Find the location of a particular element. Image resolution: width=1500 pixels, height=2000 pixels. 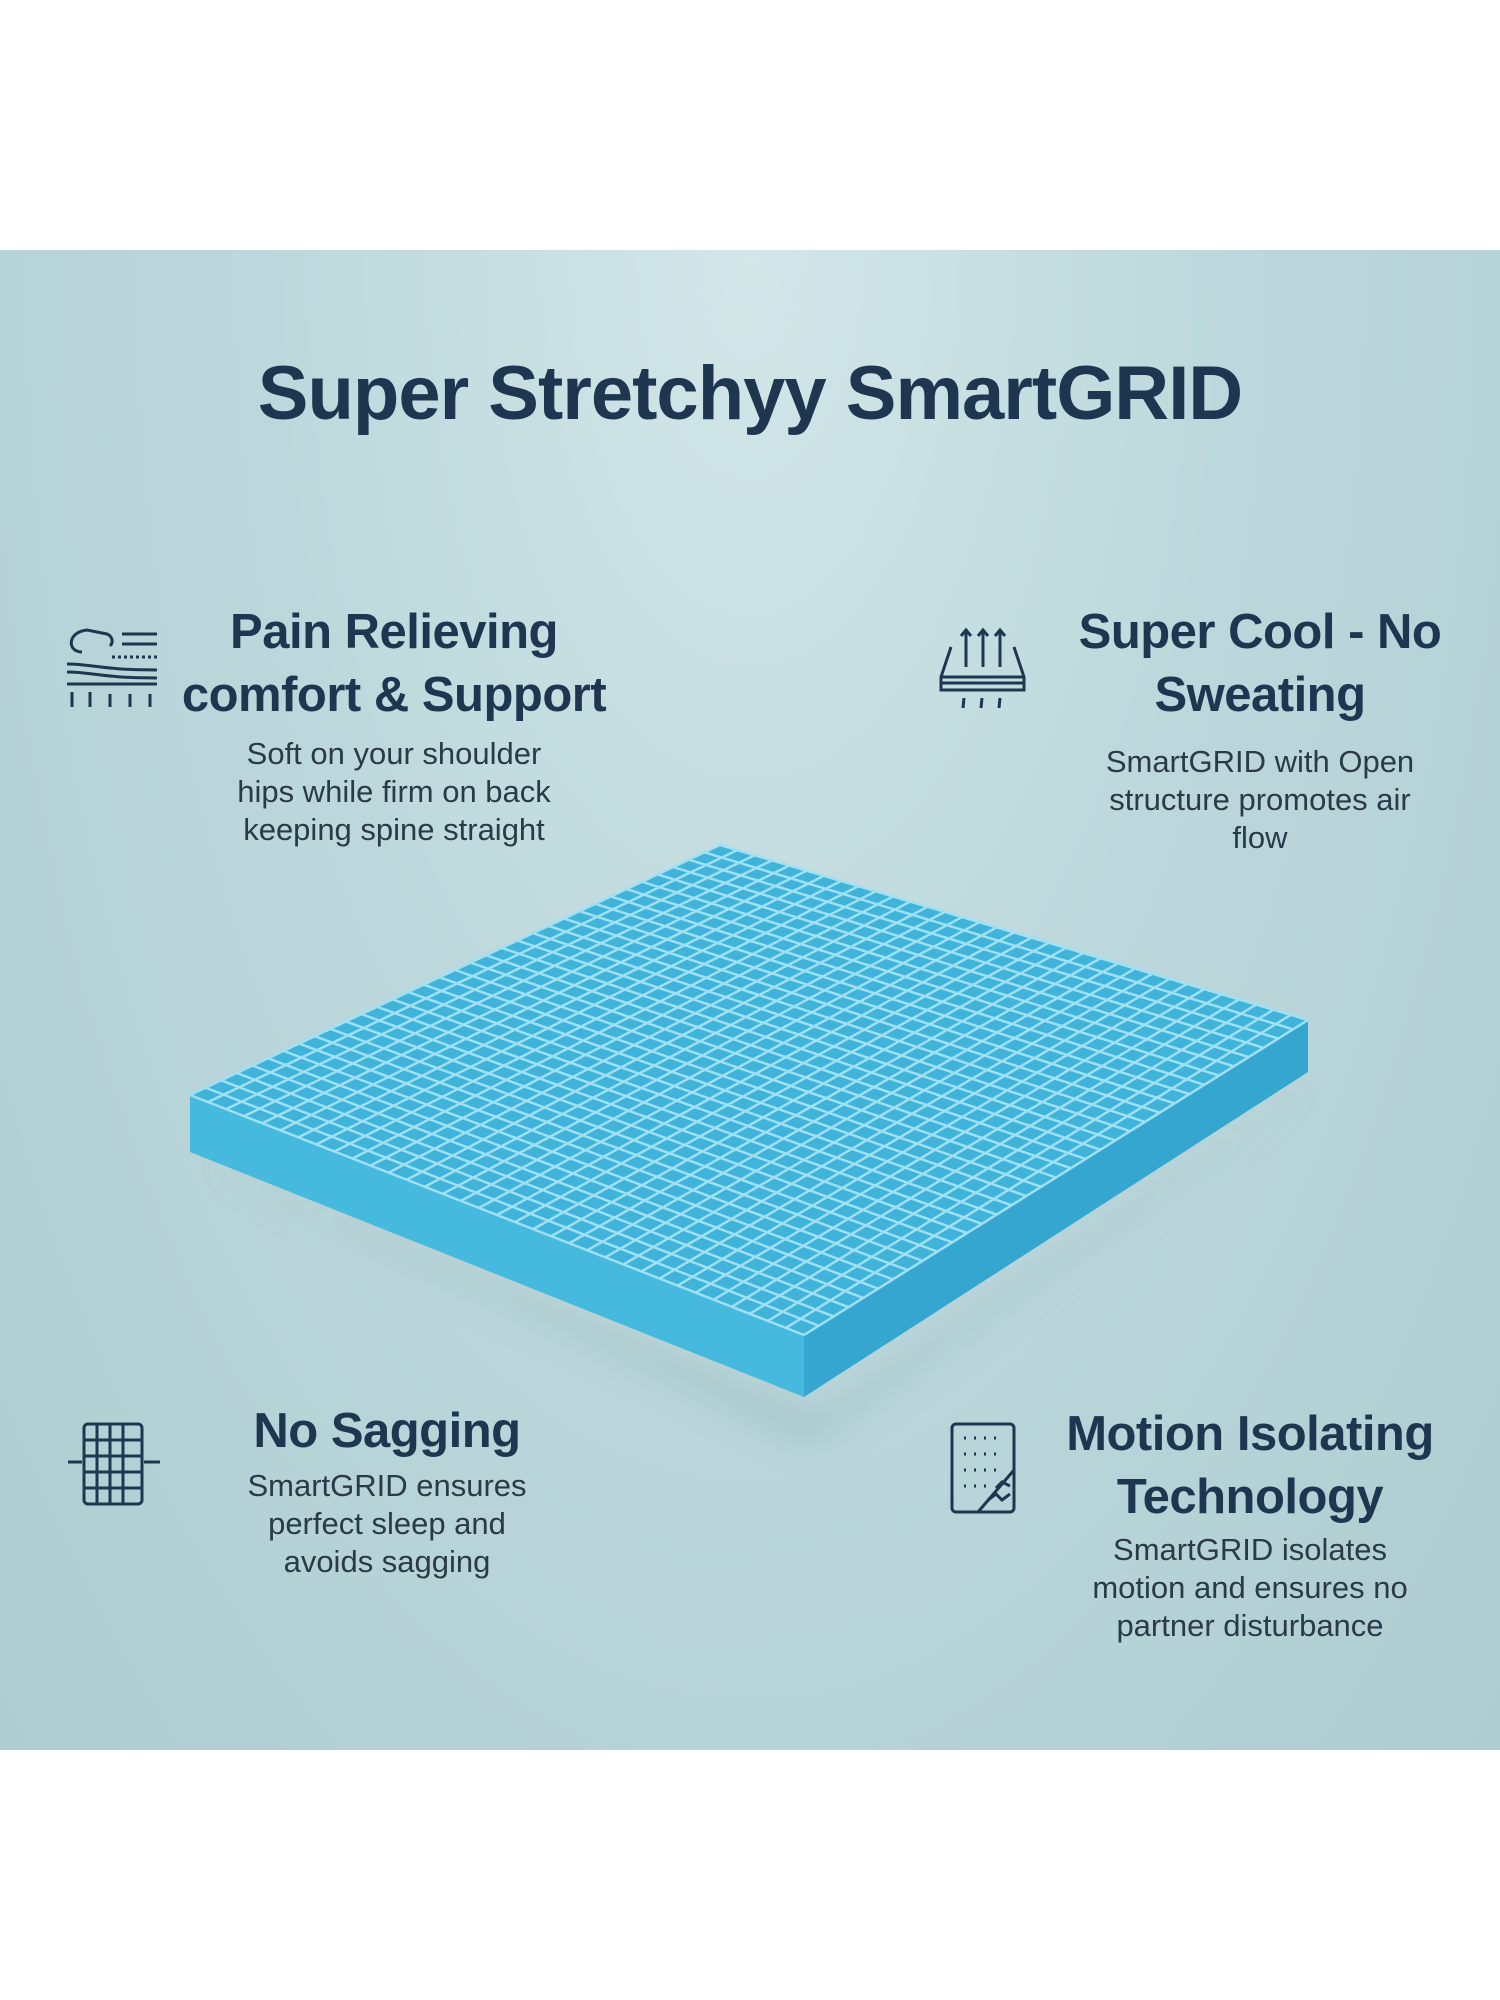

heading-line: Pain Relieving is located at coordinates (394, 632).